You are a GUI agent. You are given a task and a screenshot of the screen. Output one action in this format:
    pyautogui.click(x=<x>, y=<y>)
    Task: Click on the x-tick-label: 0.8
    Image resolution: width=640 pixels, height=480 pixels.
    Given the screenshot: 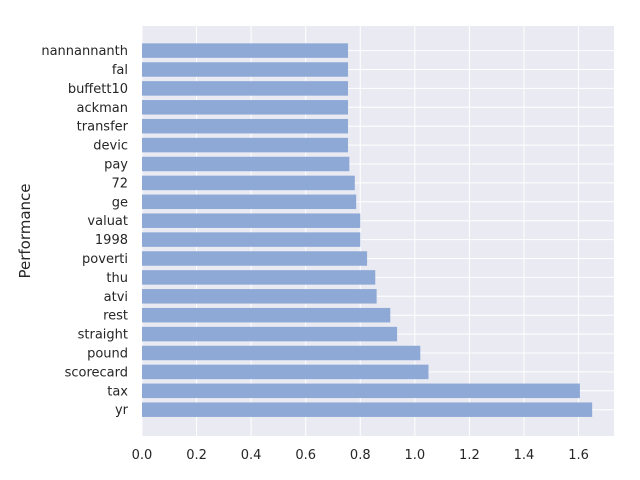 What is the action you would take?
    pyautogui.click(x=360, y=455)
    